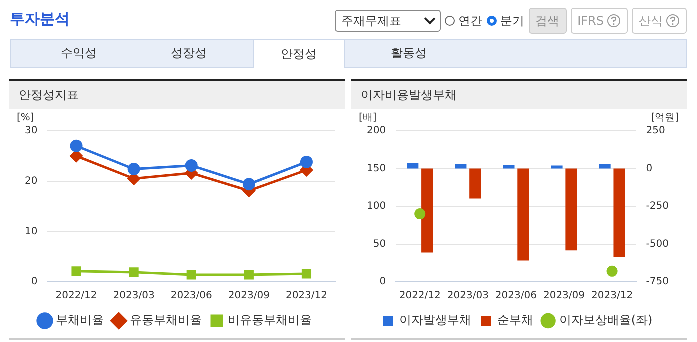 The height and width of the screenshot is (342, 697). What do you see at coordinates (25, 118) in the screenshot?
I see `y-axis-title: [%]` at bounding box center [25, 118].